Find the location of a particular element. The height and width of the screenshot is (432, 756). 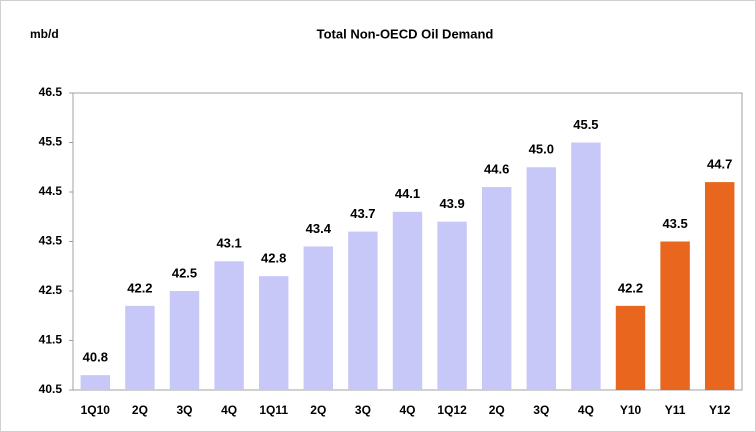

data-label: 40.8 is located at coordinates (95, 357).